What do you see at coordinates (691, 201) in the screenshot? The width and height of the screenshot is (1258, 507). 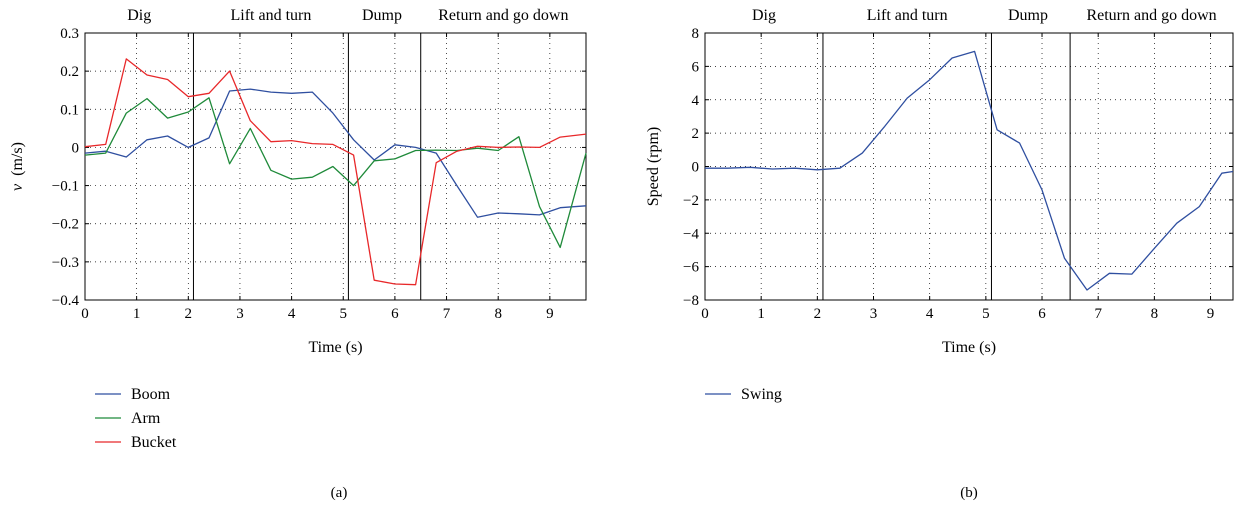 I see `y-tick-label: −2` at bounding box center [691, 201].